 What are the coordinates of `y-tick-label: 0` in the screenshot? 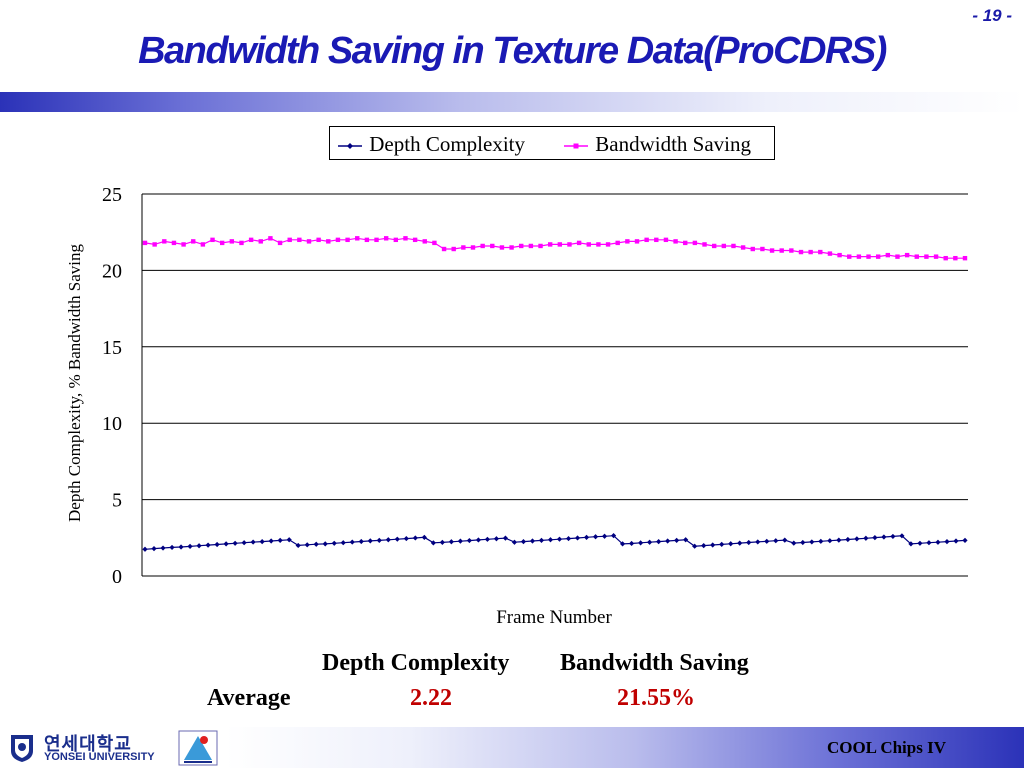 It's located at (117, 577).